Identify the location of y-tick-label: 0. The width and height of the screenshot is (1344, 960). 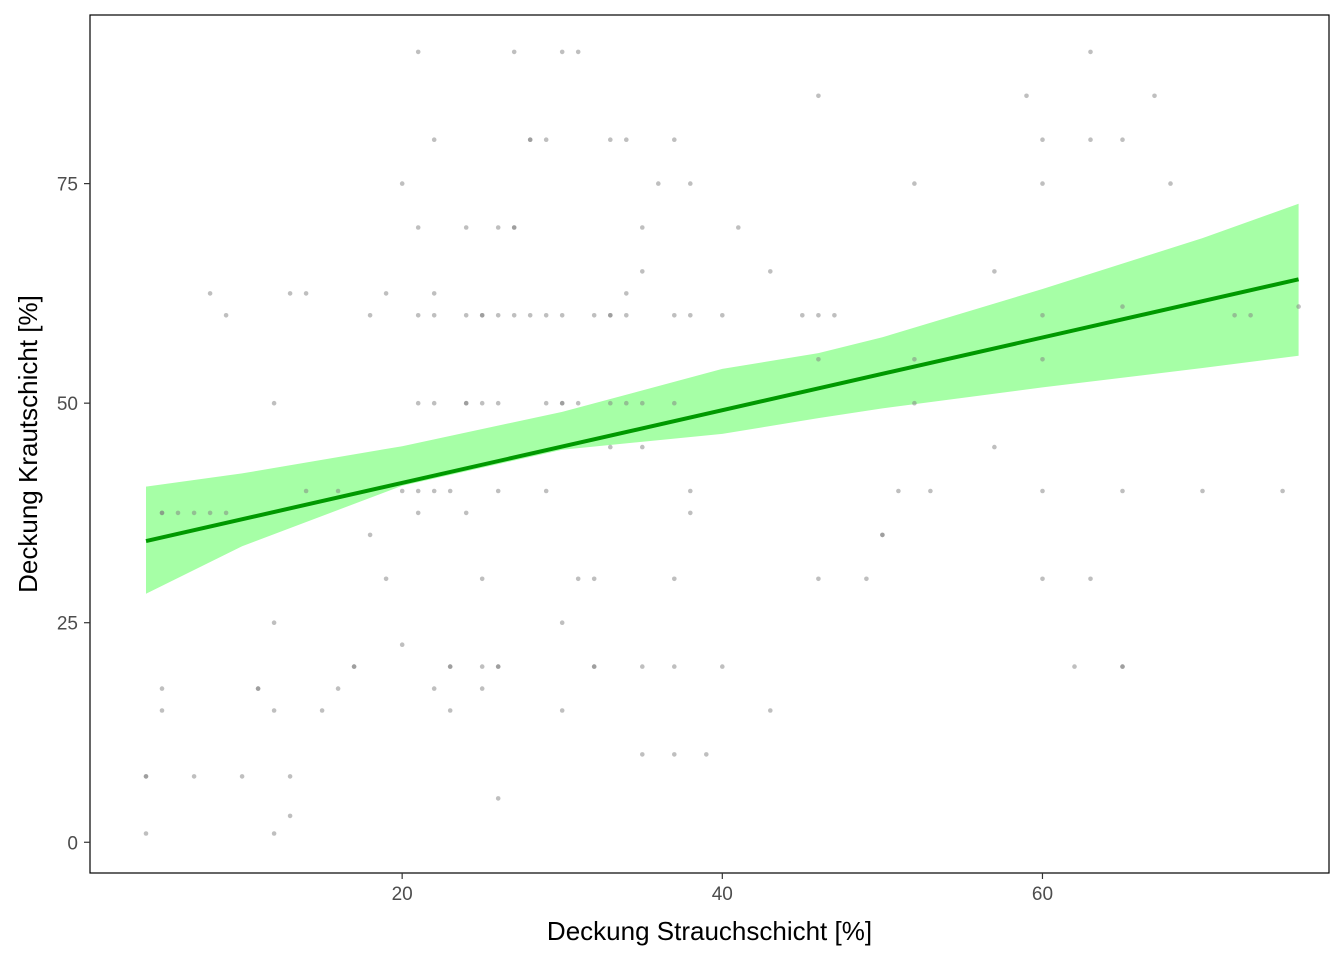
(72, 843).